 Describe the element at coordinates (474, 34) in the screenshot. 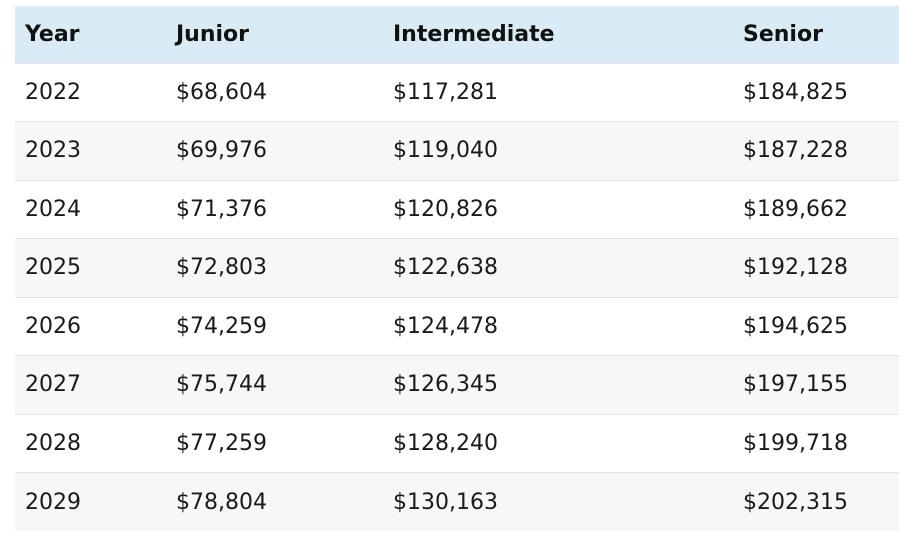

I see `header-intermediate: Intermediate` at that location.